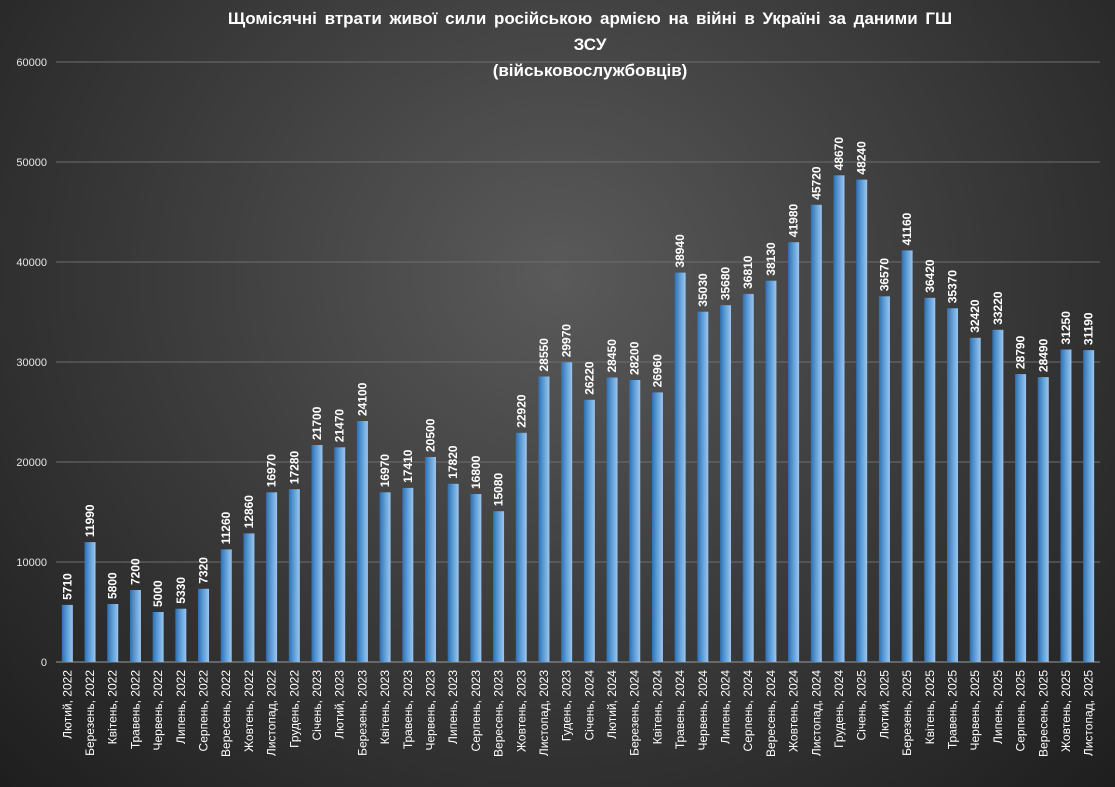 Image resolution: width=1115 pixels, height=787 pixels. I want to click on data-label: 11990, so click(90, 520).